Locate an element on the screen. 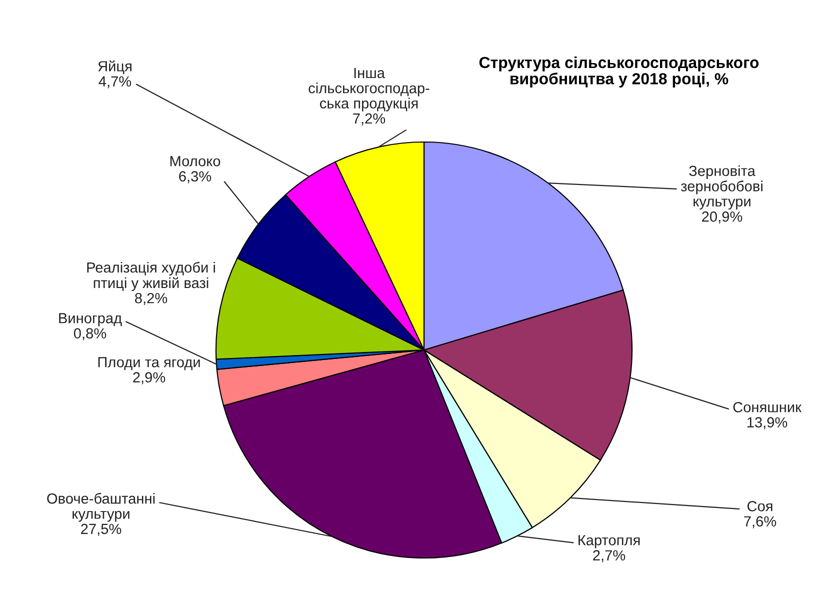  chart-title: Структура сільськогосподарського виробництва у 2018 році, % is located at coordinates (619, 72).